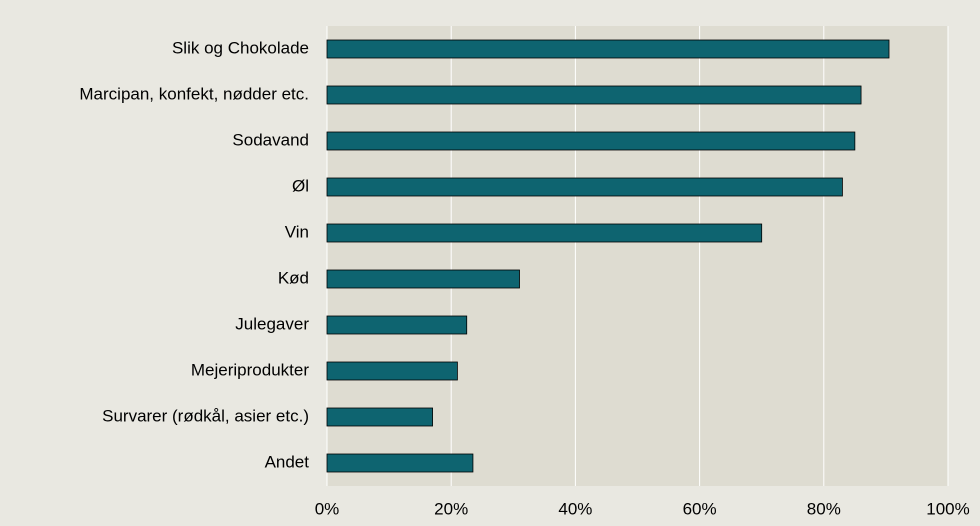 This screenshot has height=526, width=980. Describe the element at coordinates (270, 139) in the screenshot. I see `y-tick-label: Sodavand` at that location.